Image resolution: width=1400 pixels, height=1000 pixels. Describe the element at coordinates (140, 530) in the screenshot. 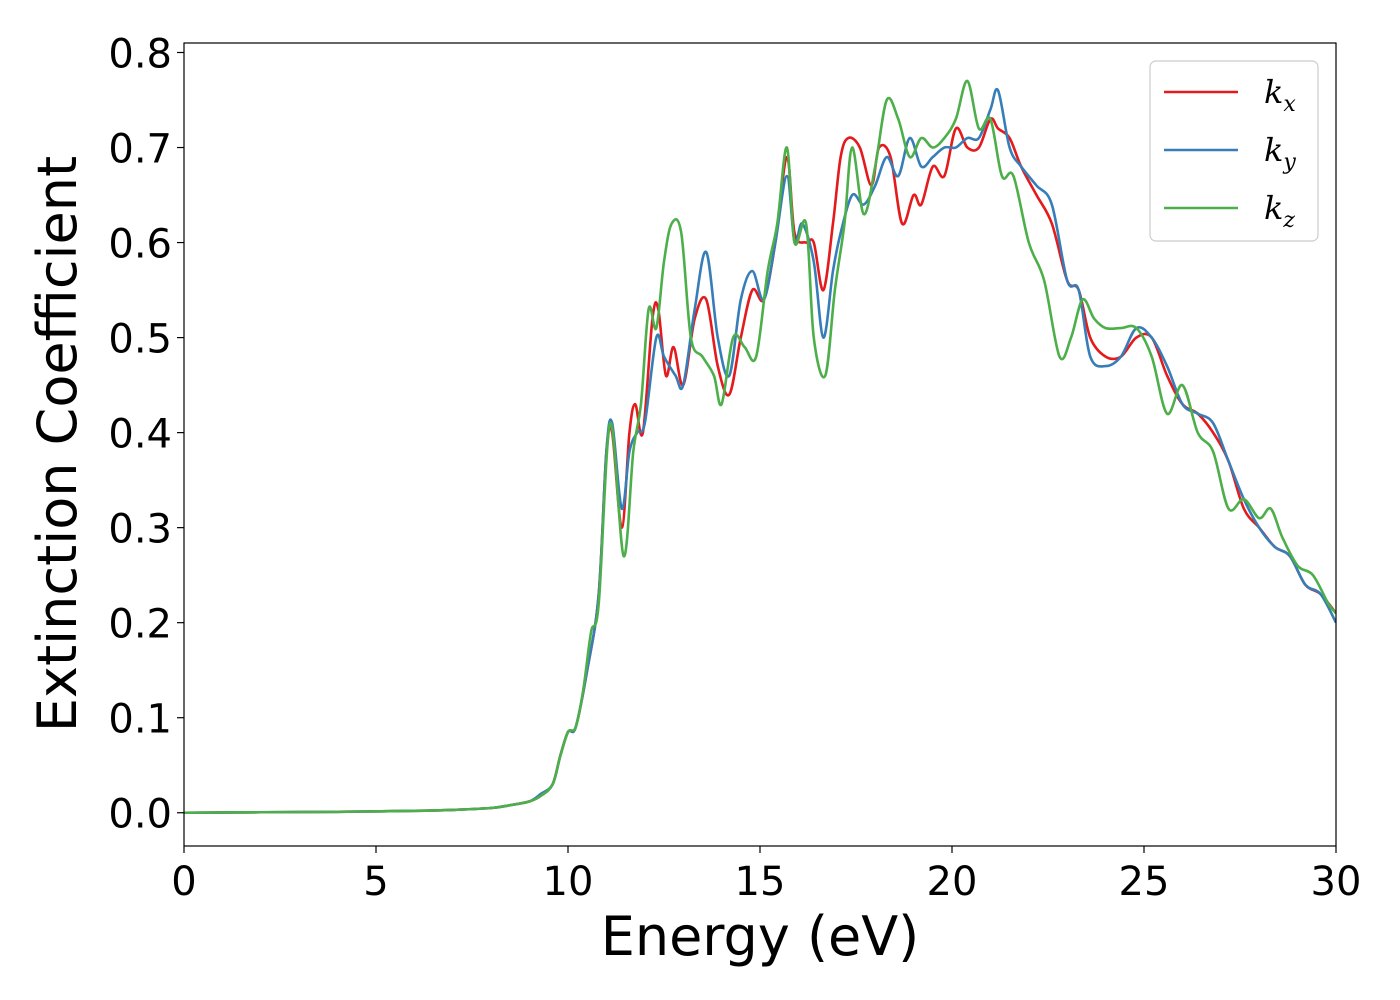

I see `y-tick-label: 0.3` at that location.